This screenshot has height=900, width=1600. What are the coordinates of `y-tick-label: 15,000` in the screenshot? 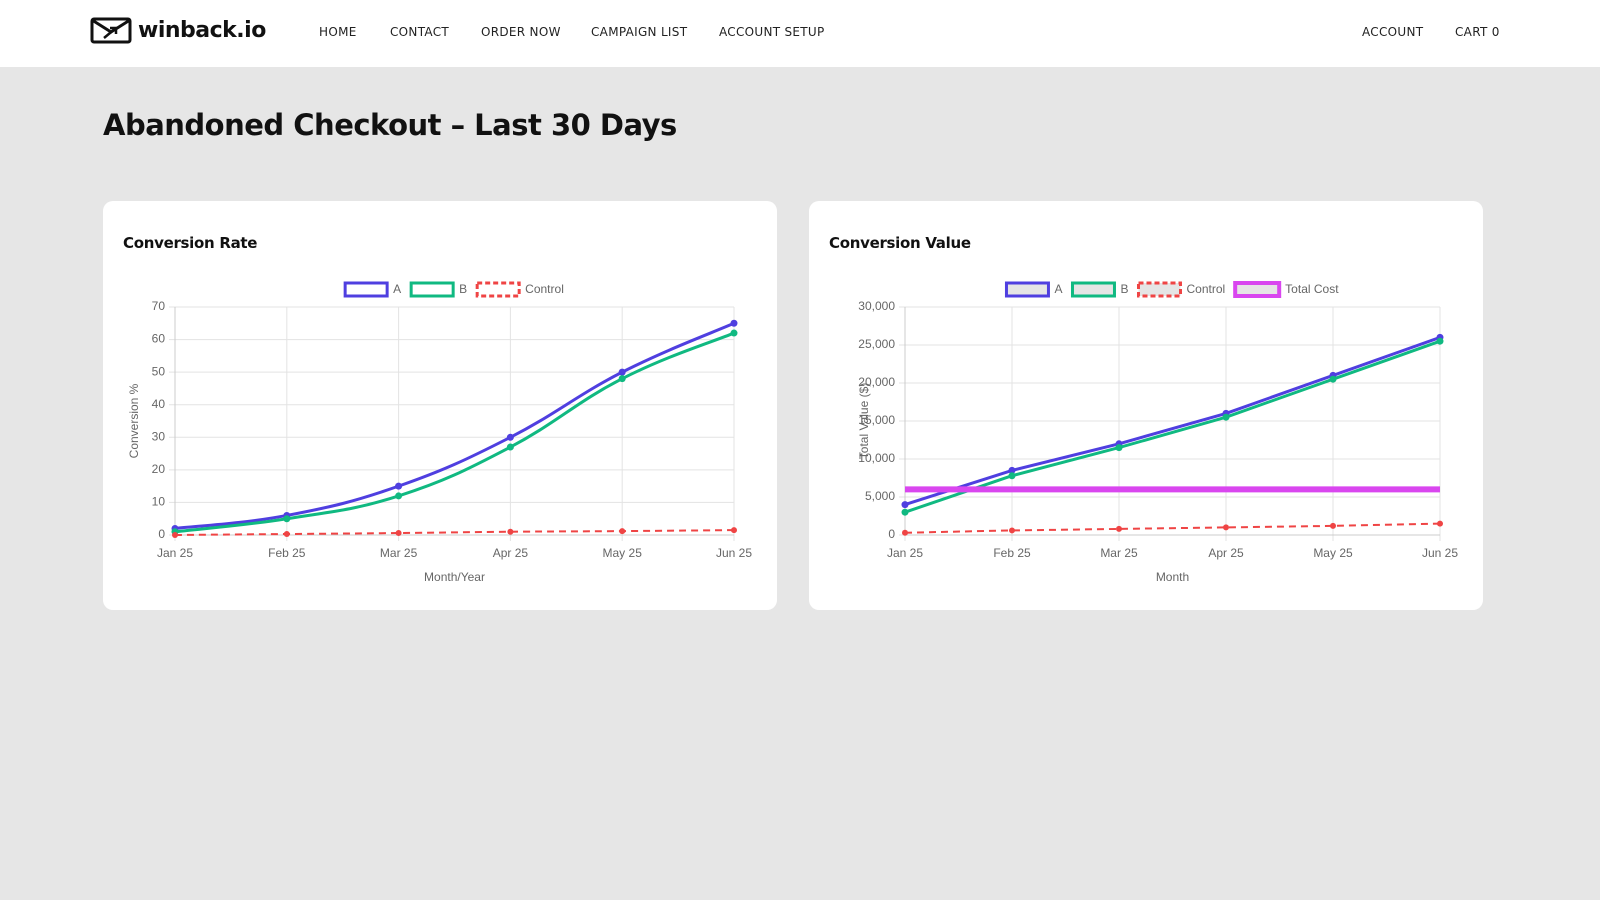 It's located at (876, 420).